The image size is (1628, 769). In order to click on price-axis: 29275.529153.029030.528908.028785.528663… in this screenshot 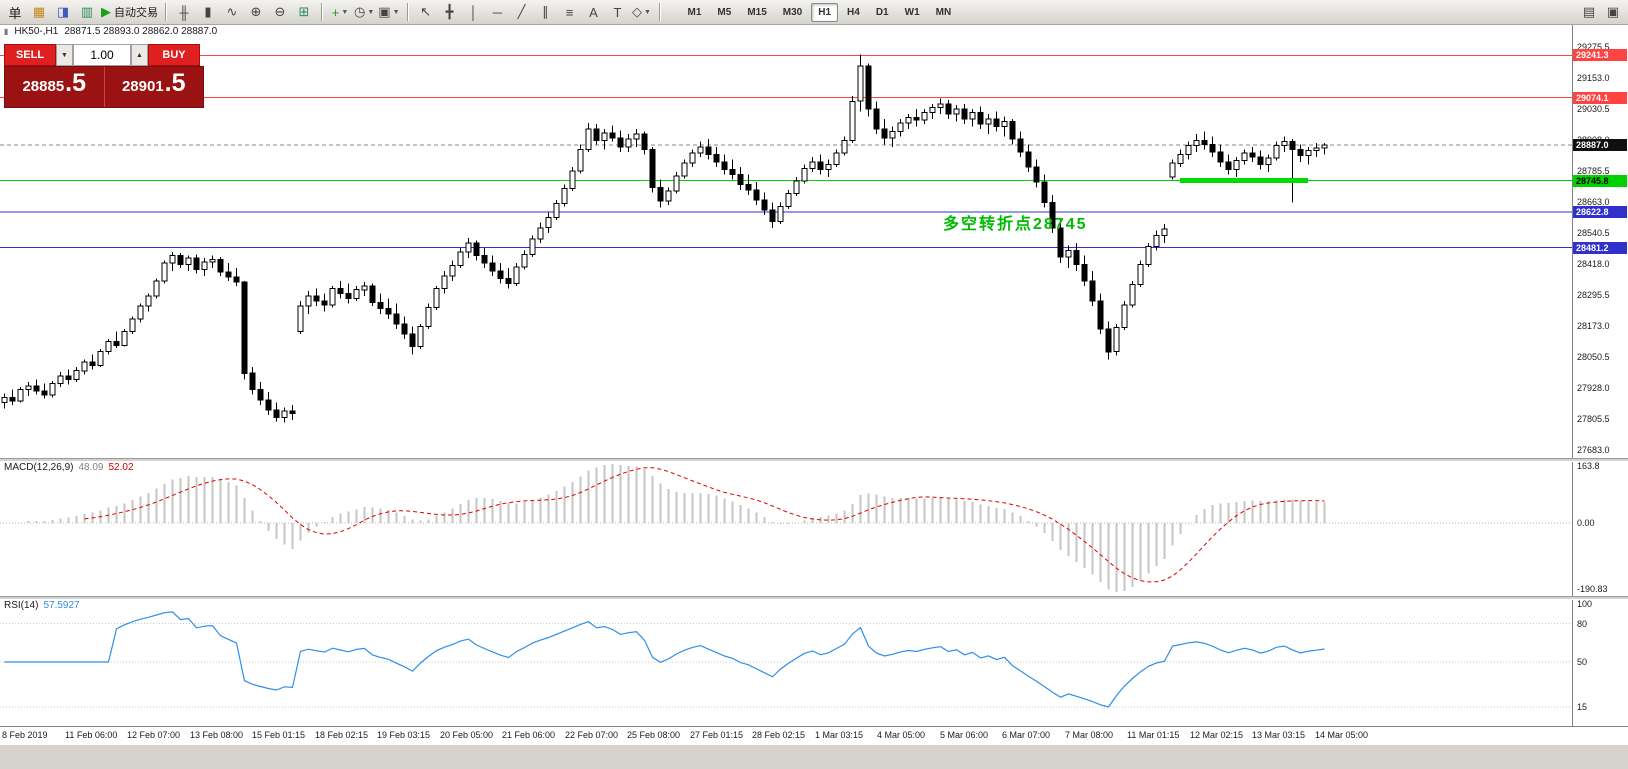, I will do `click(1600, 375)`.